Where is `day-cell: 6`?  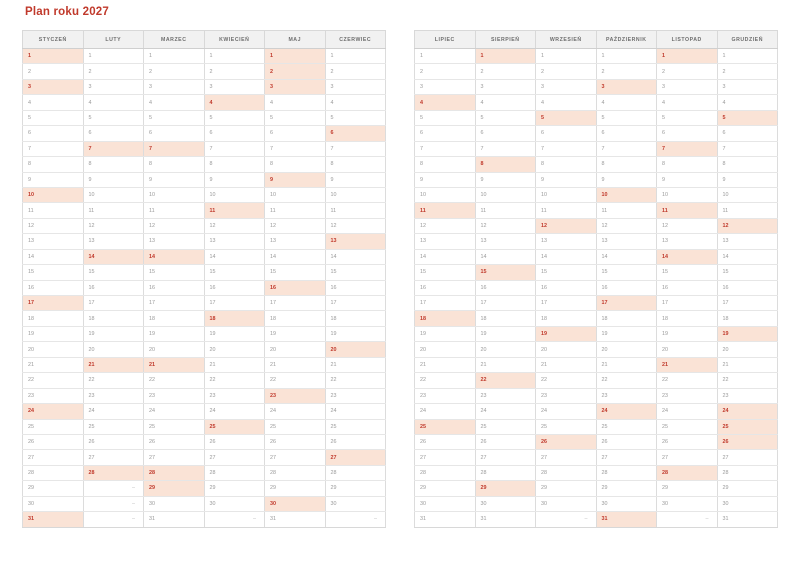 day-cell: 6 is located at coordinates (626, 133).